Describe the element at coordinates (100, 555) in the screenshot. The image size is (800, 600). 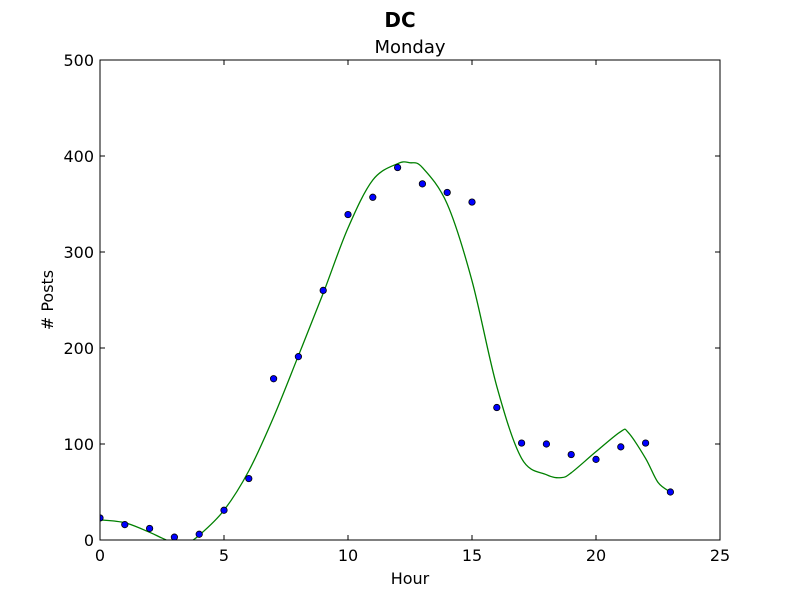
I see `x-tick-label: 0` at that location.